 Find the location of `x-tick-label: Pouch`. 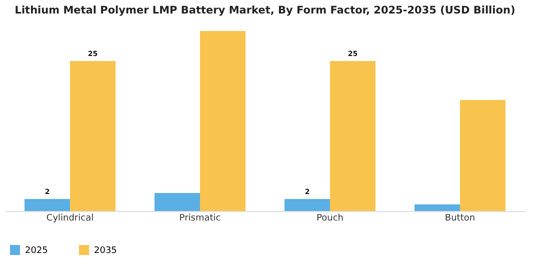

x-tick-label: Pouch is located at coordinates (330, 219).